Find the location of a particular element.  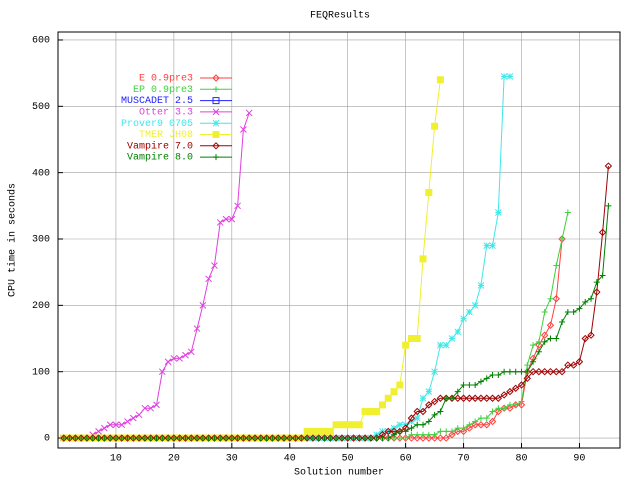

y-tick-label: 200 is located at coordinates (41, 306).